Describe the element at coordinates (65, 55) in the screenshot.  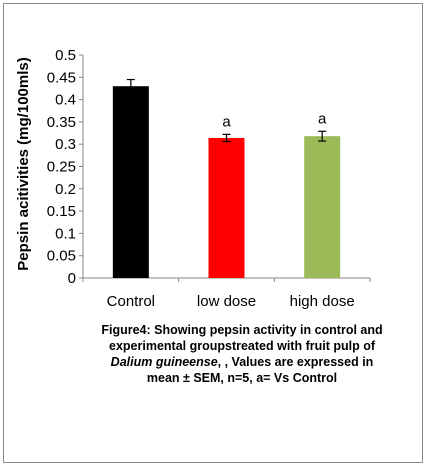
I see `y-tick-label: 0.5` at that location.